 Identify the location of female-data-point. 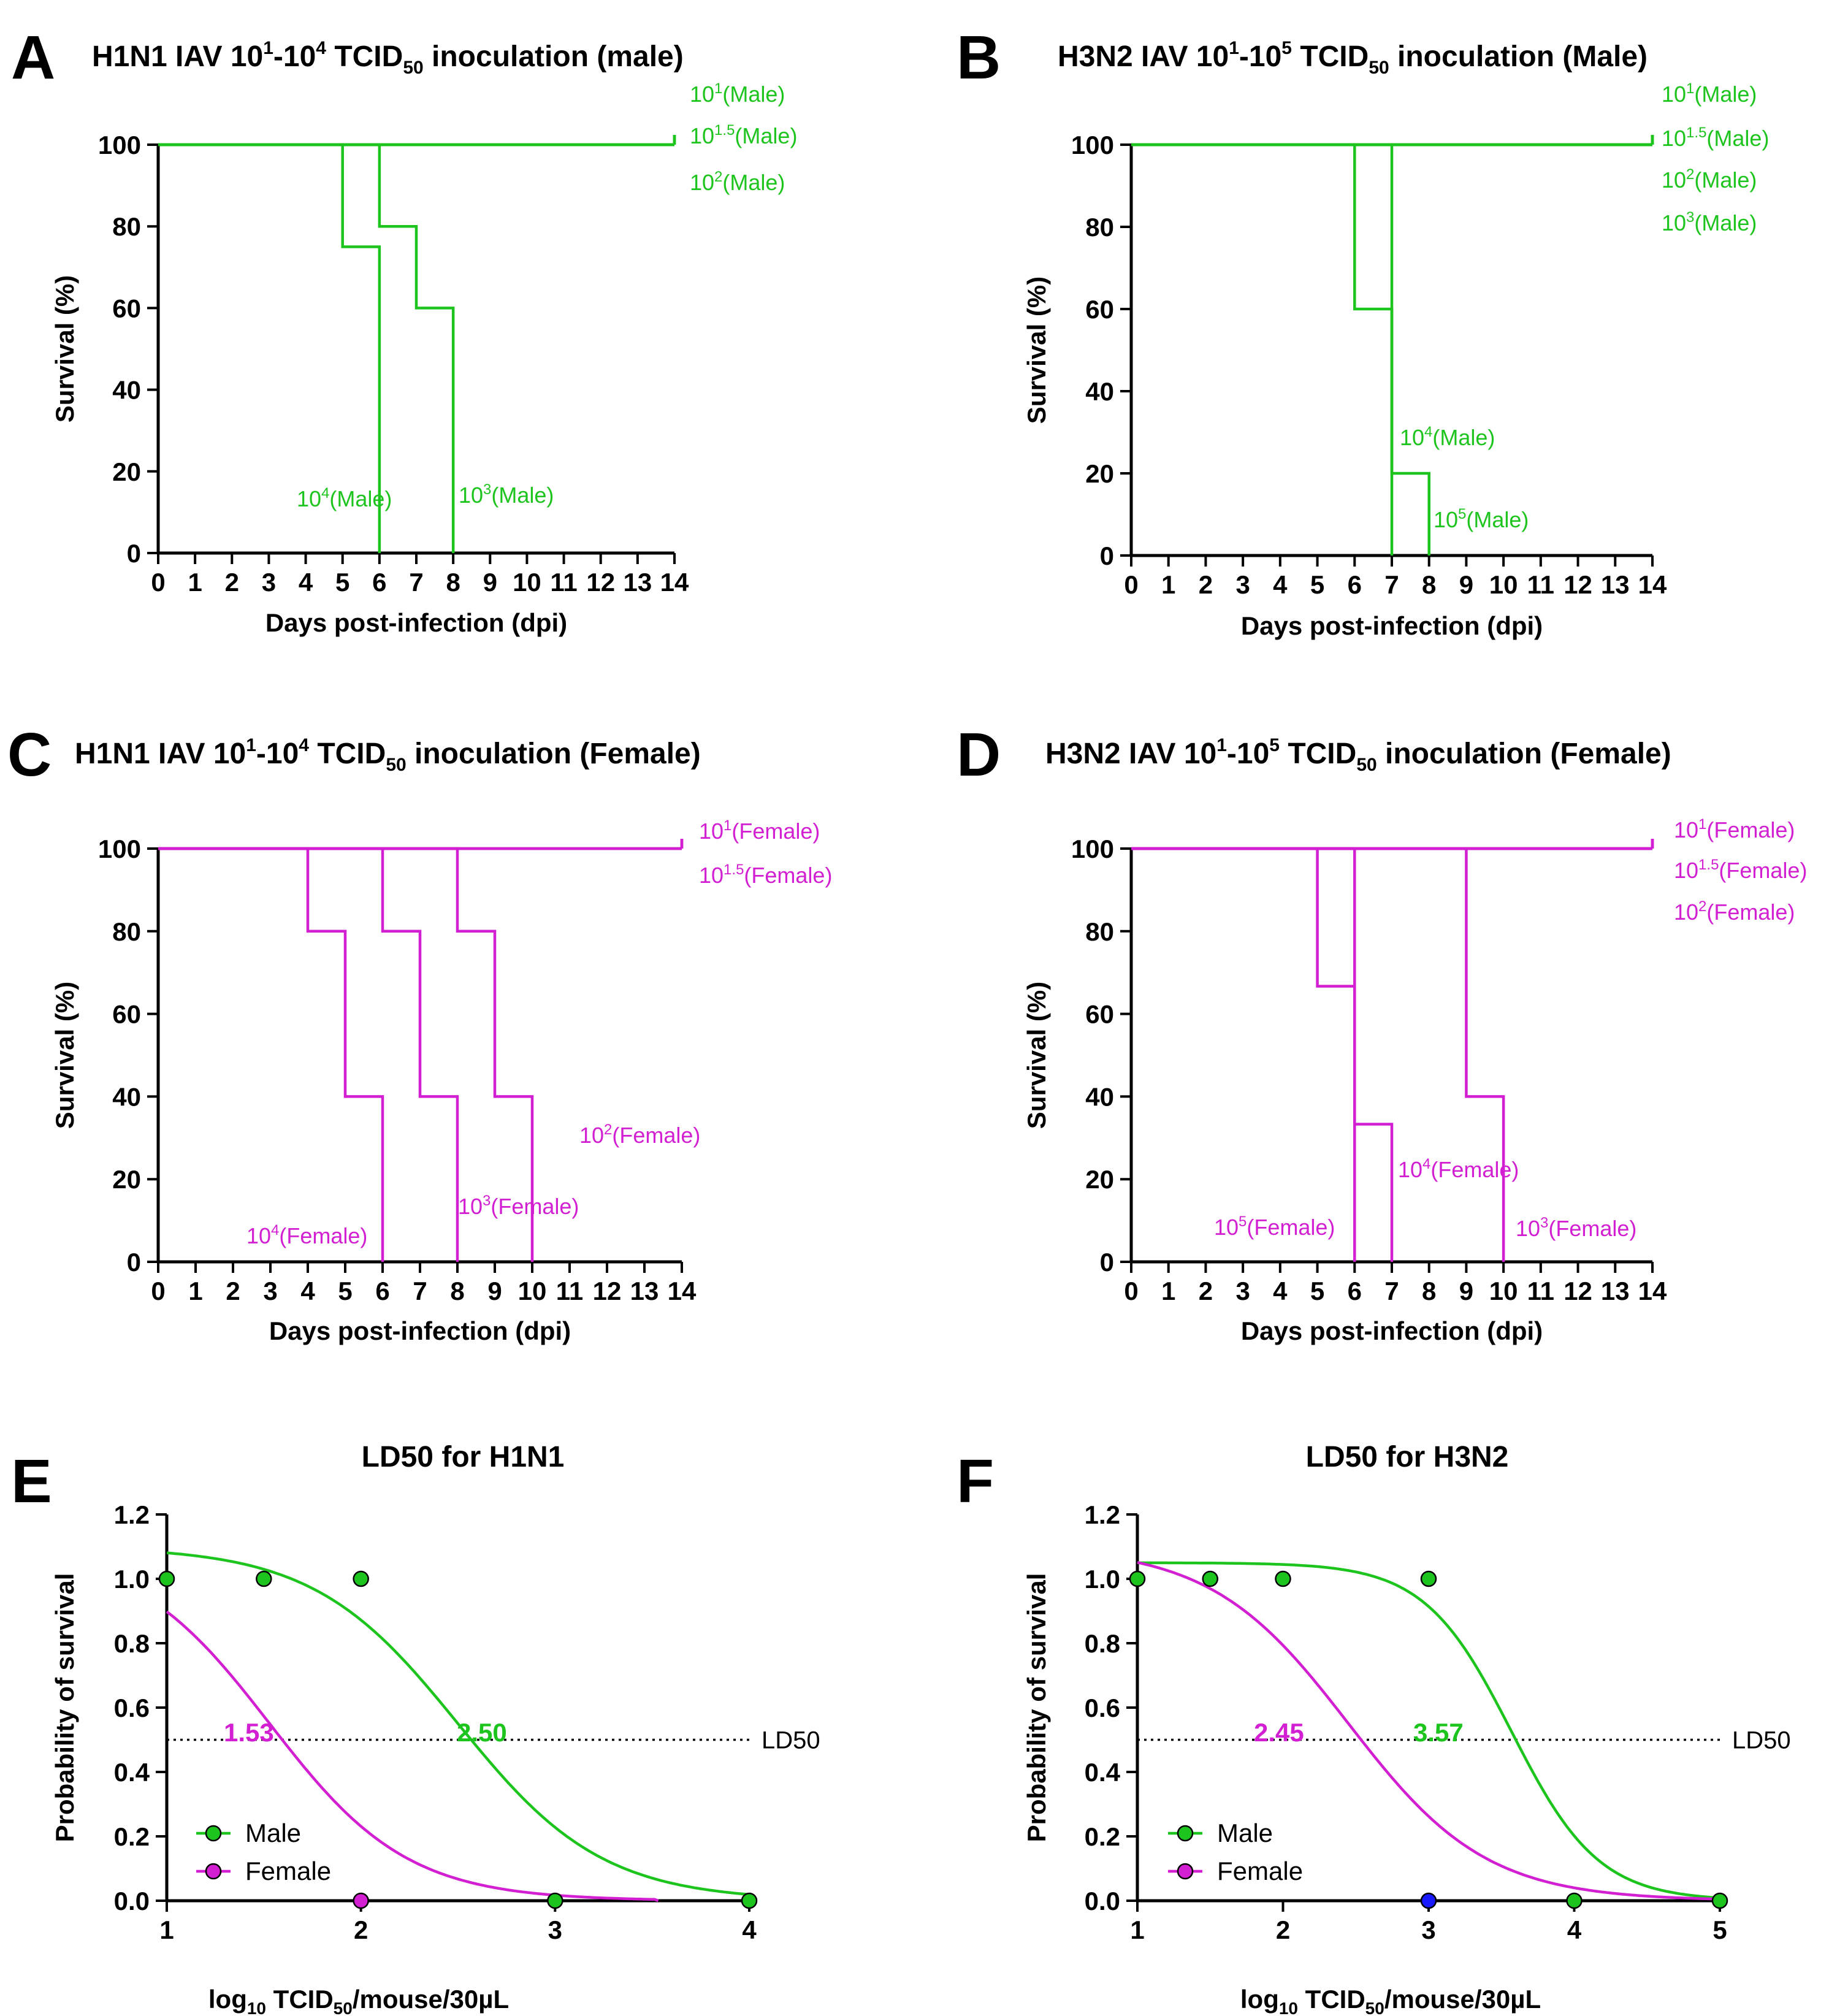
(1428, 1900).